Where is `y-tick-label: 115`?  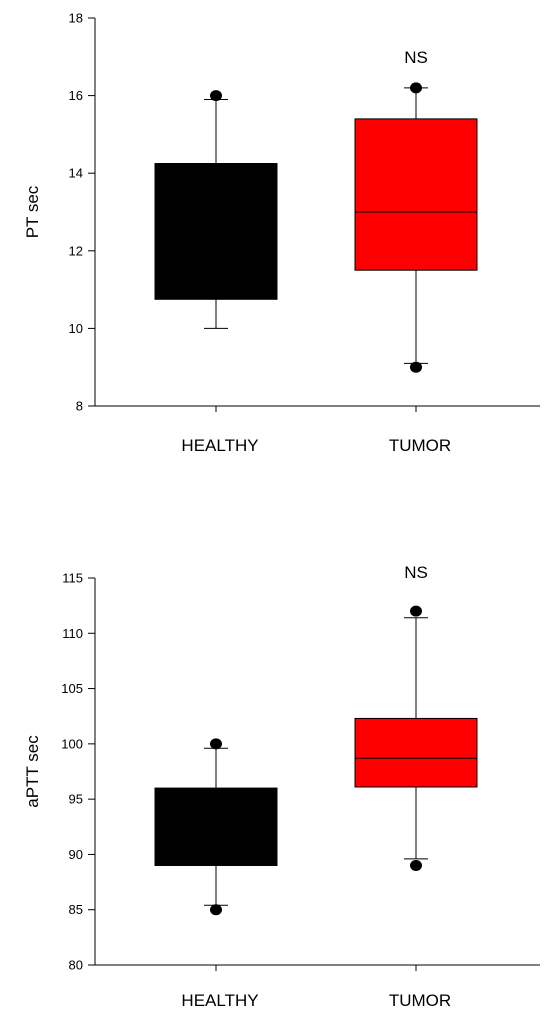
y-tick-label: 115 is located at coordinates (72, 578).